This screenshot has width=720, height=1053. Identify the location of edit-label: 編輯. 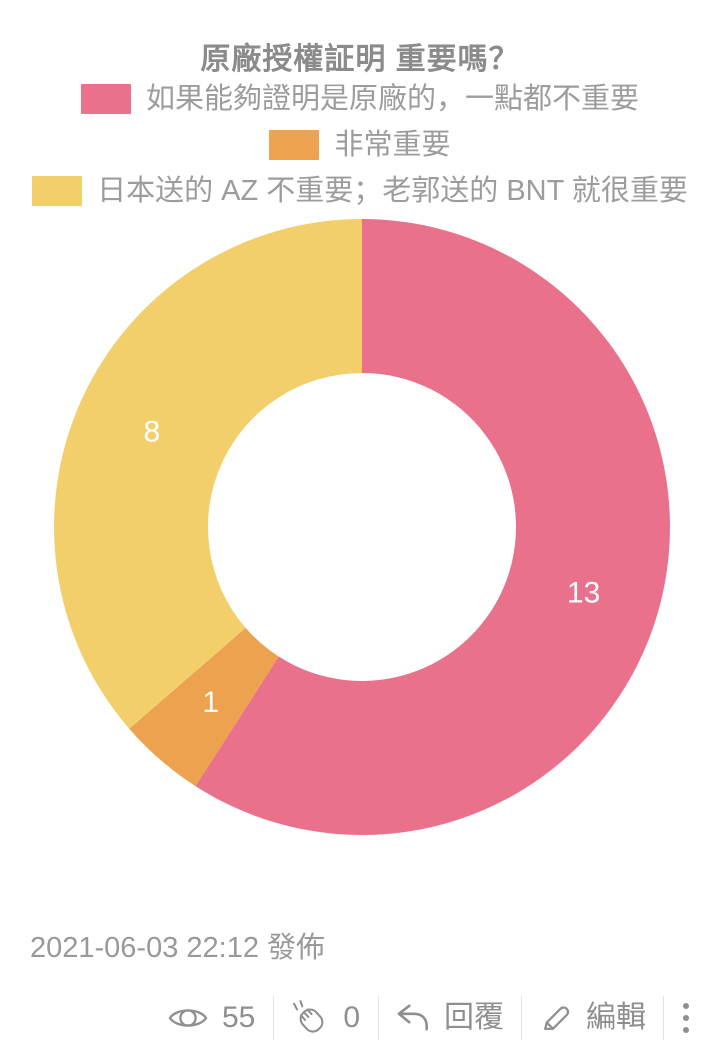
(615, 1017).